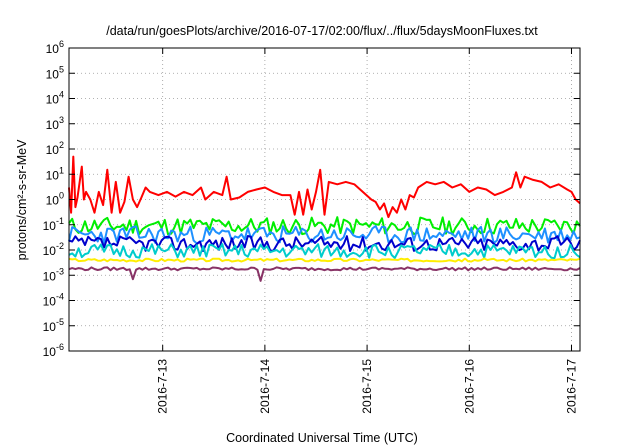 The width and height of the screenshot is (640, 448). I want to click on y-tick-label: 10¹, so click(55, 173).